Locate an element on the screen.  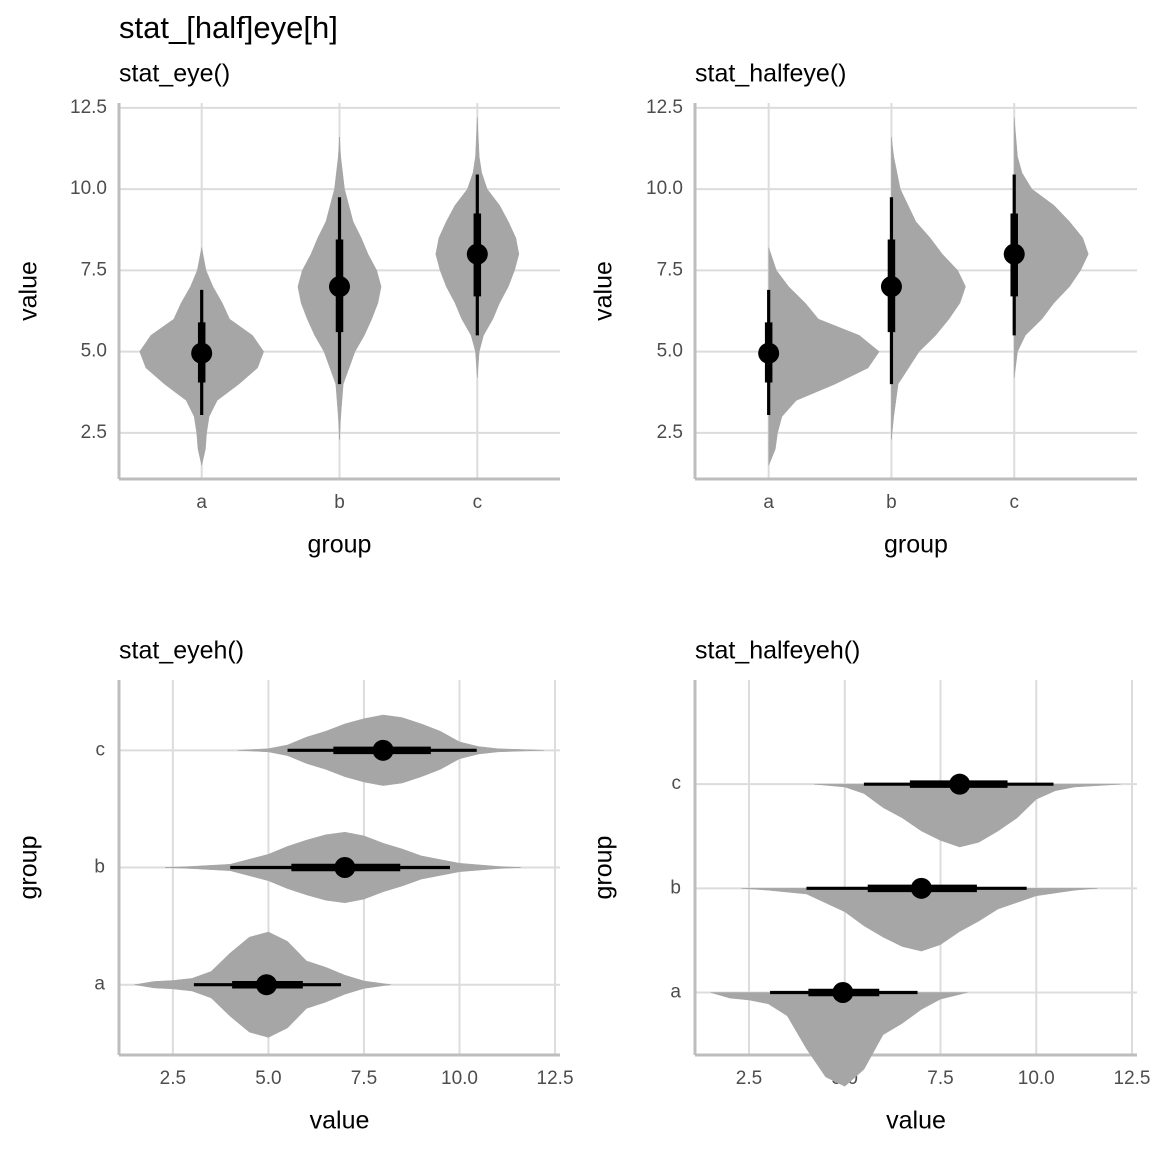
panel-title: stat_halfeye() is located at coordinates (770, 74).